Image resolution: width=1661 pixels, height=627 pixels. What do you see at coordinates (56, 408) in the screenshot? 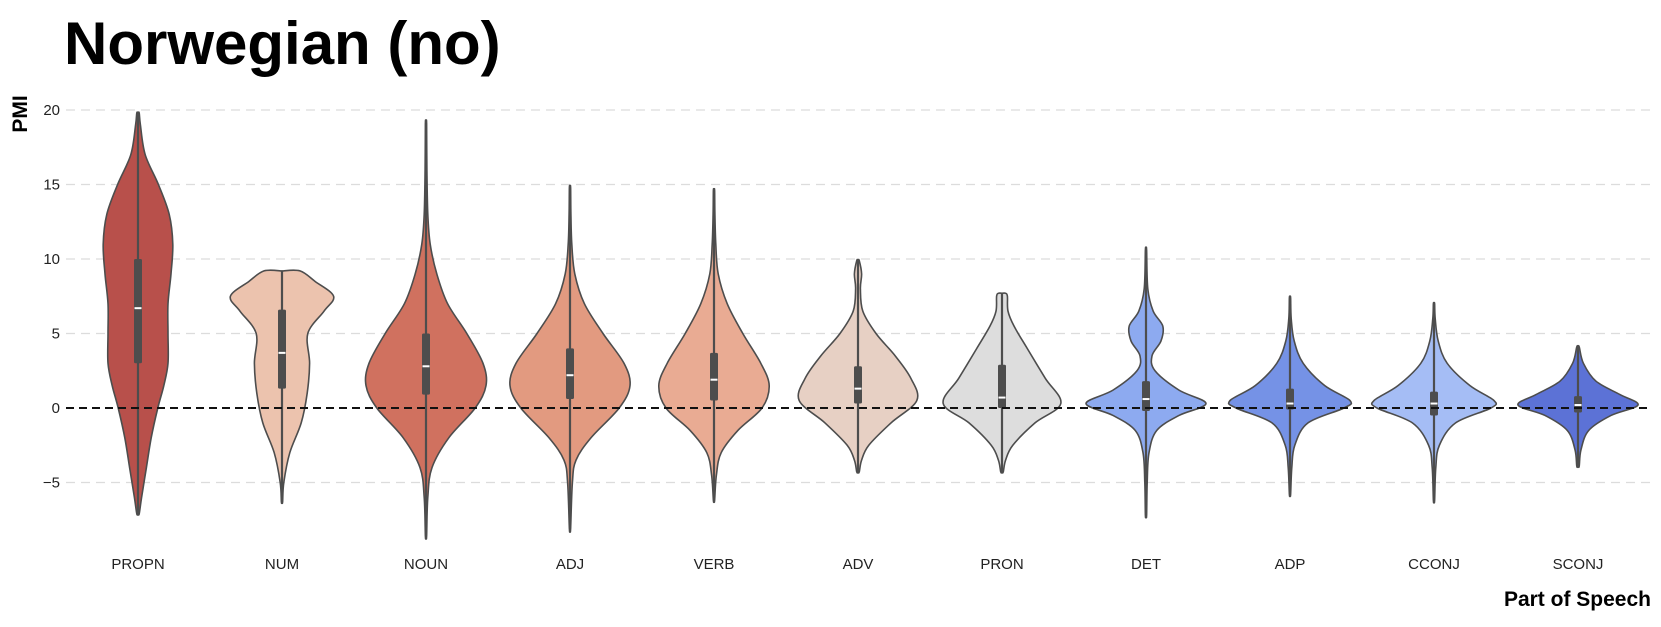
I see `y-tick-label: 0` at bounding box center [56, 408].